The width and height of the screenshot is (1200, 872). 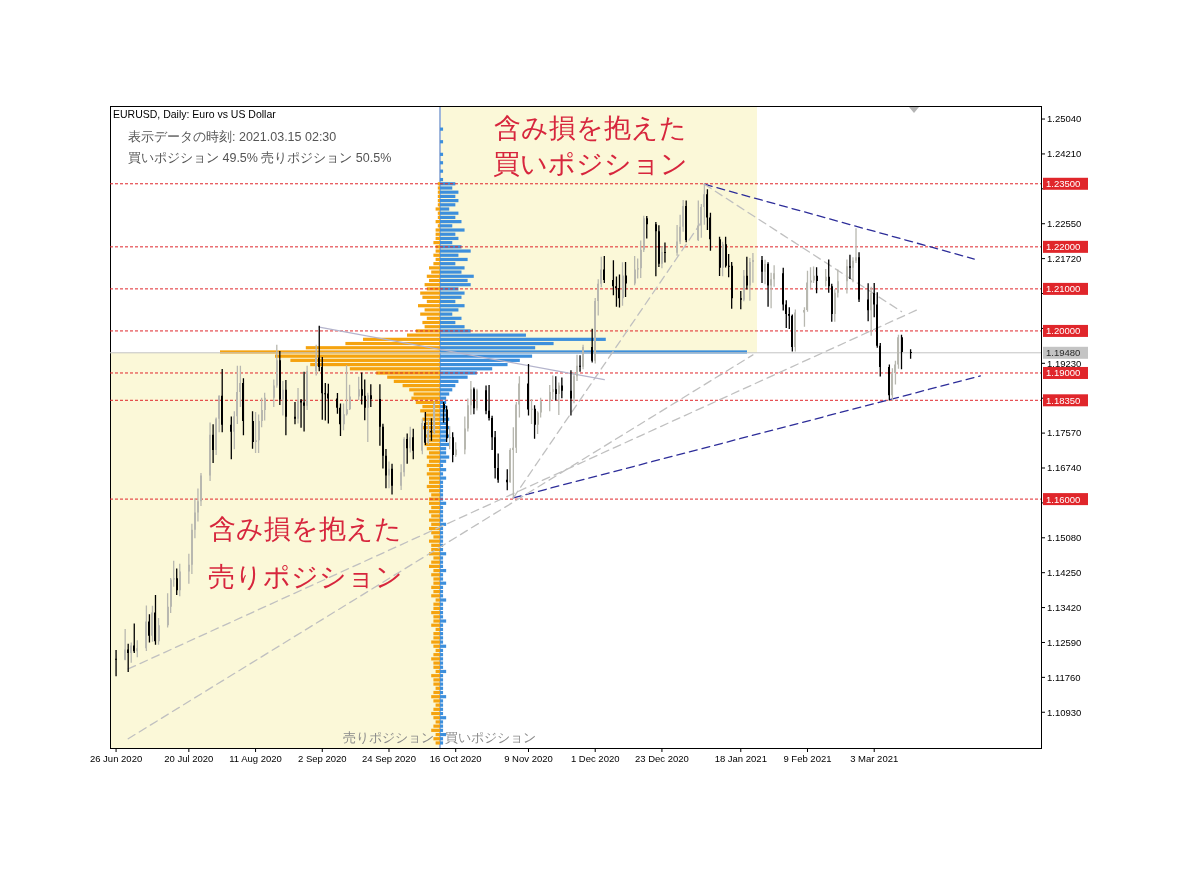 I want to click on ref-line-label: 1.16000, so click(x=1063, y=499).